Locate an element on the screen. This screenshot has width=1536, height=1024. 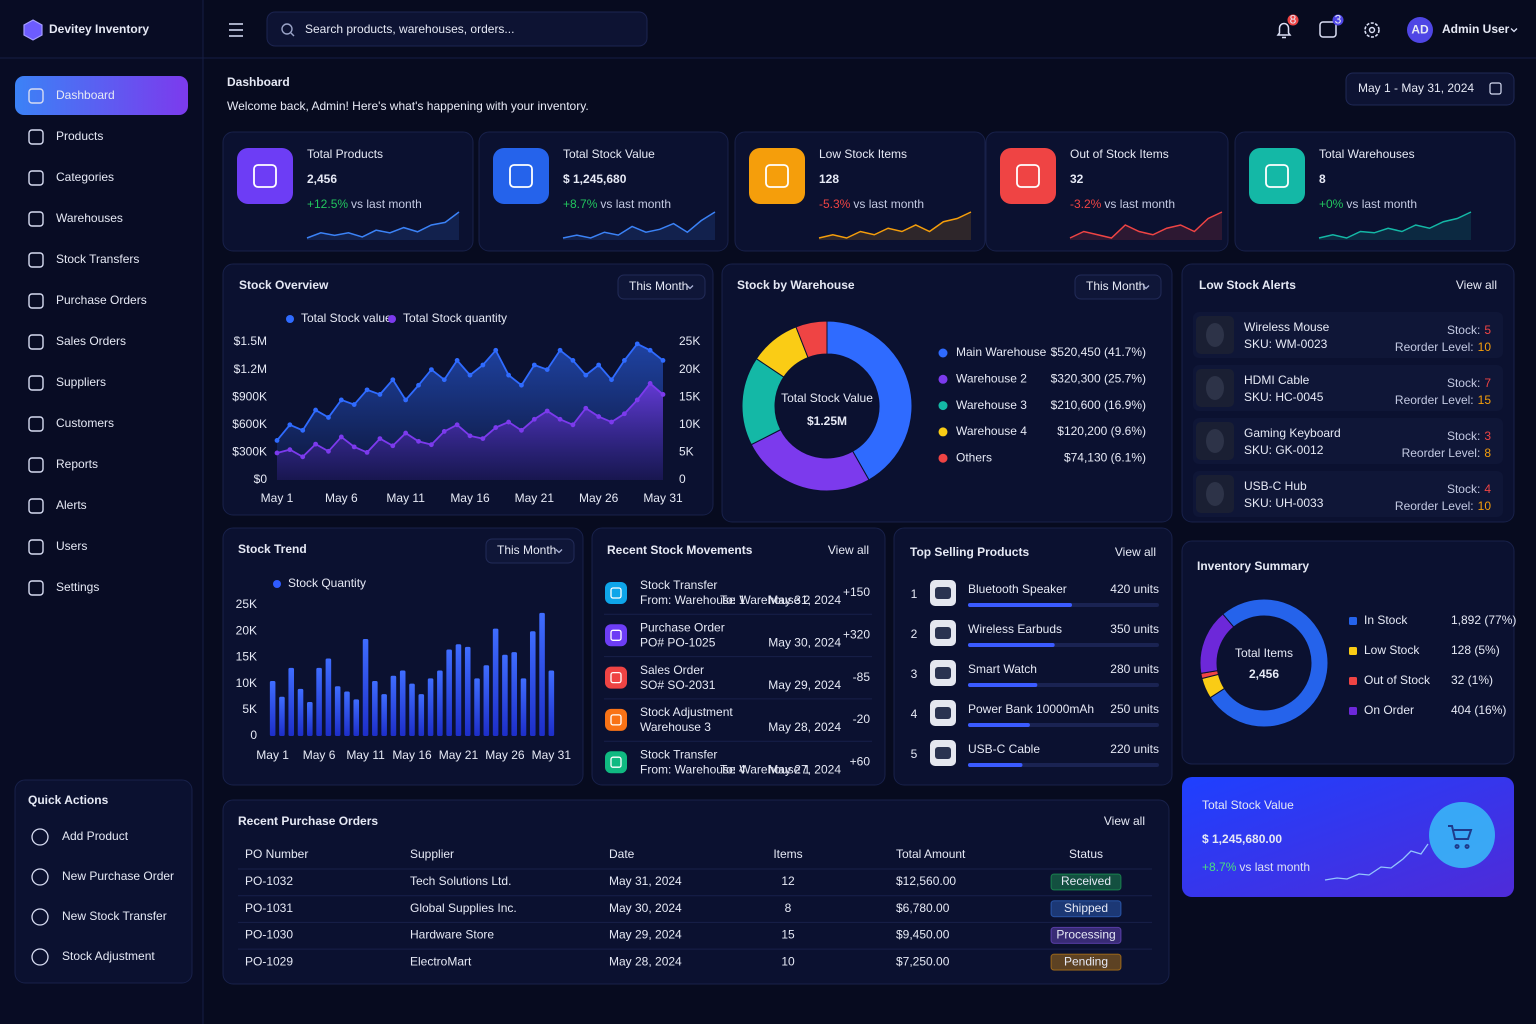
nav-item: Reports is located at coordinates (77, 464).